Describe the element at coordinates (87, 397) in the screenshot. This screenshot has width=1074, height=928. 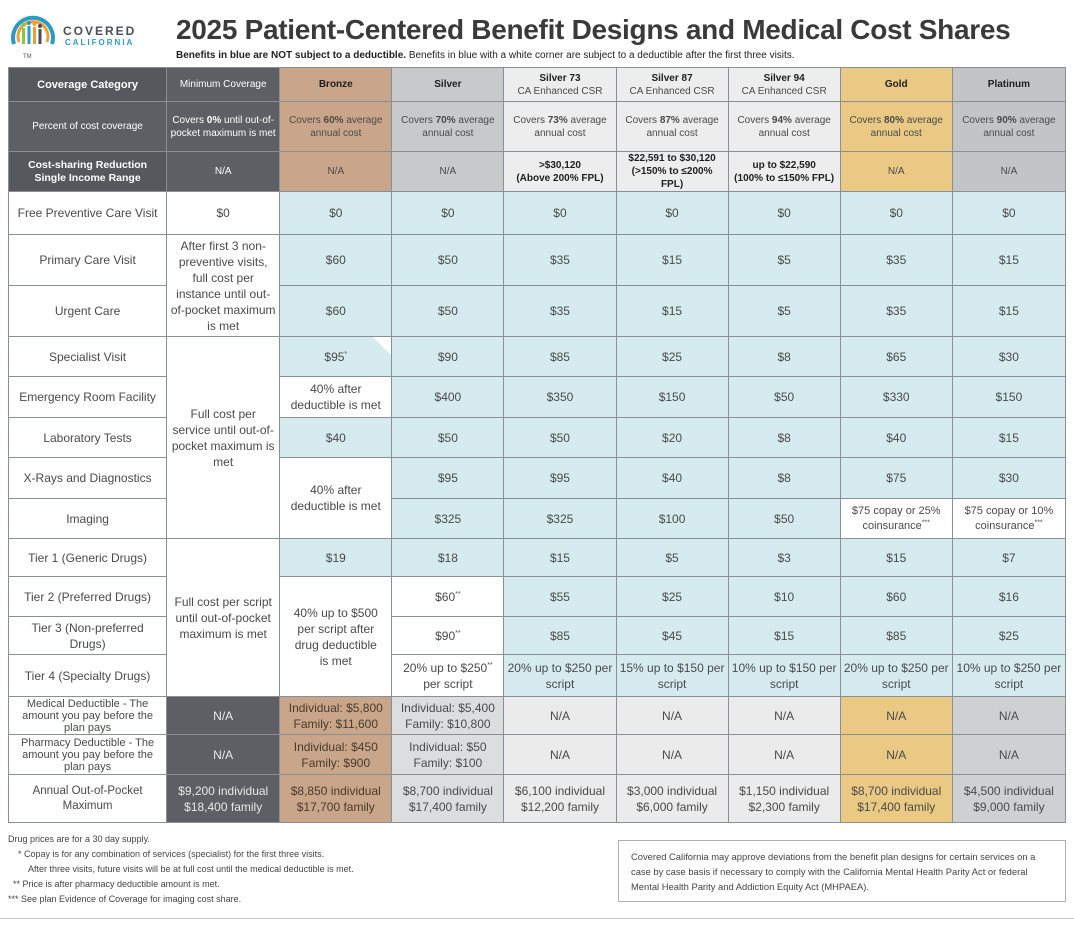
I see `label-er: Emergency Room Facility` at that location.